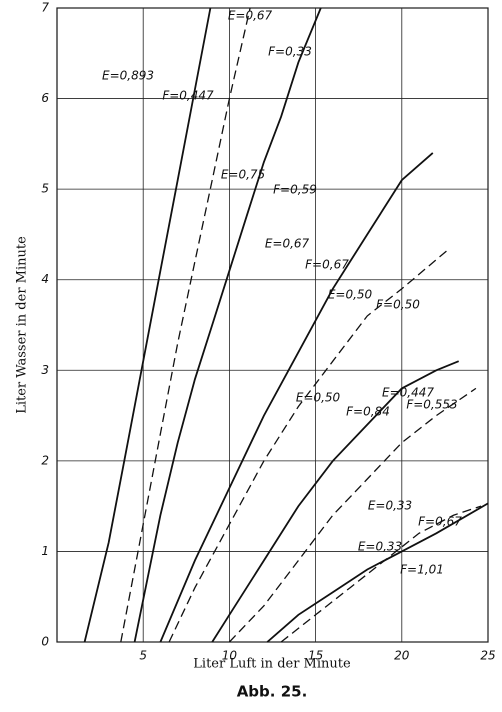 This screenshot has width=502, height=712. I want to click on caption: Abb. 25., so click(272, 692).